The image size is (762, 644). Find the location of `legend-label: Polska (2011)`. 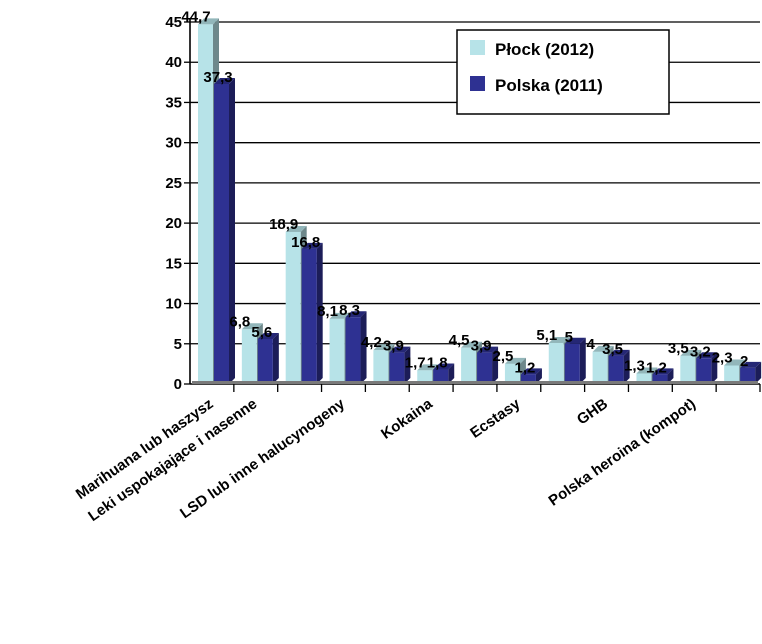

legend-label: Polska (2011) is located at coordinates (549, 85).